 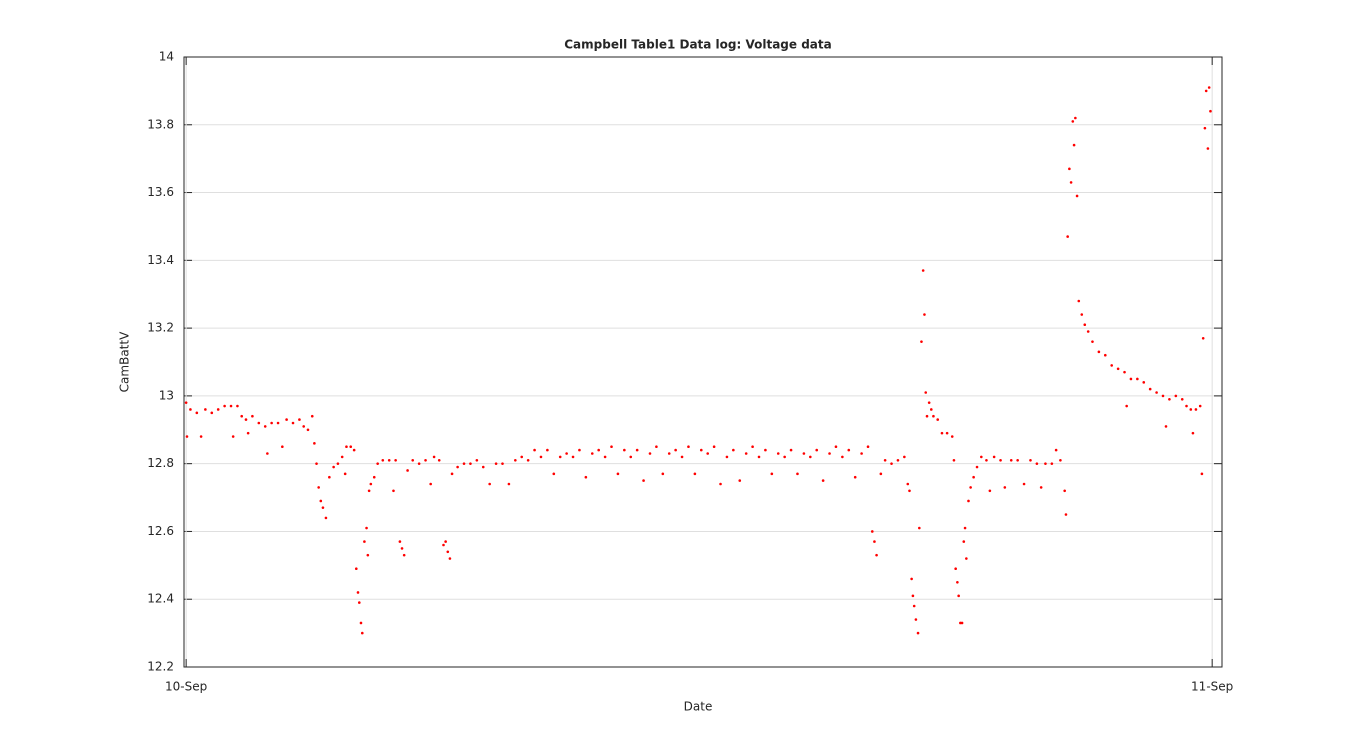 I want to click on y-tick-label: 13.4, so click(x=160, y=260).